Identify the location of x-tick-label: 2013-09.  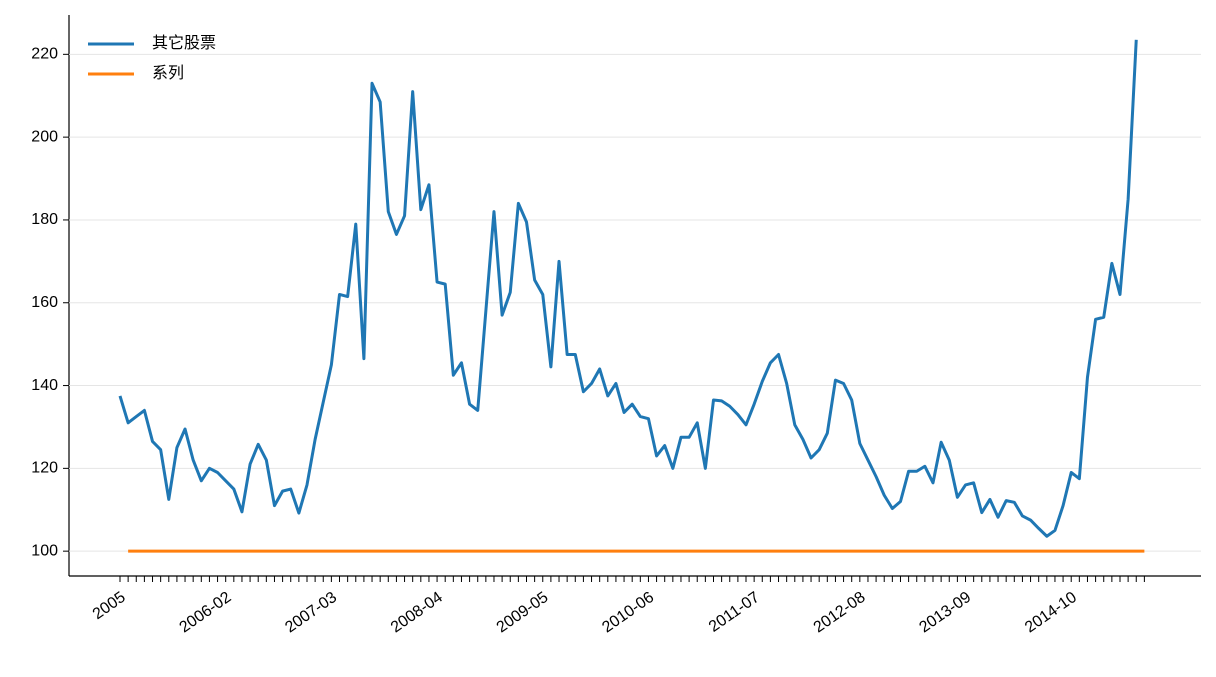
(945, 613).